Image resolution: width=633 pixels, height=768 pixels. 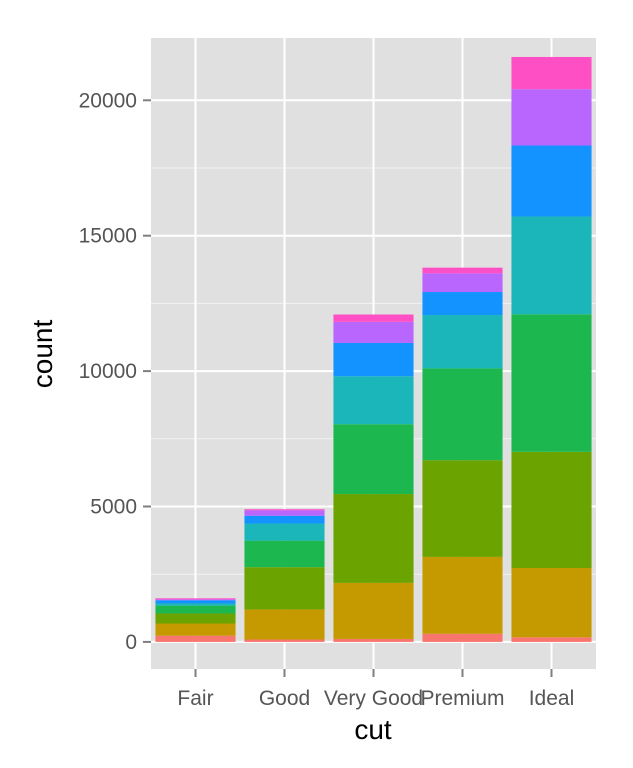 What do you see at coordinates (113, 507) in the screenshot?
I see `y-tick-label: 5000` at bounding box center [113, 507].